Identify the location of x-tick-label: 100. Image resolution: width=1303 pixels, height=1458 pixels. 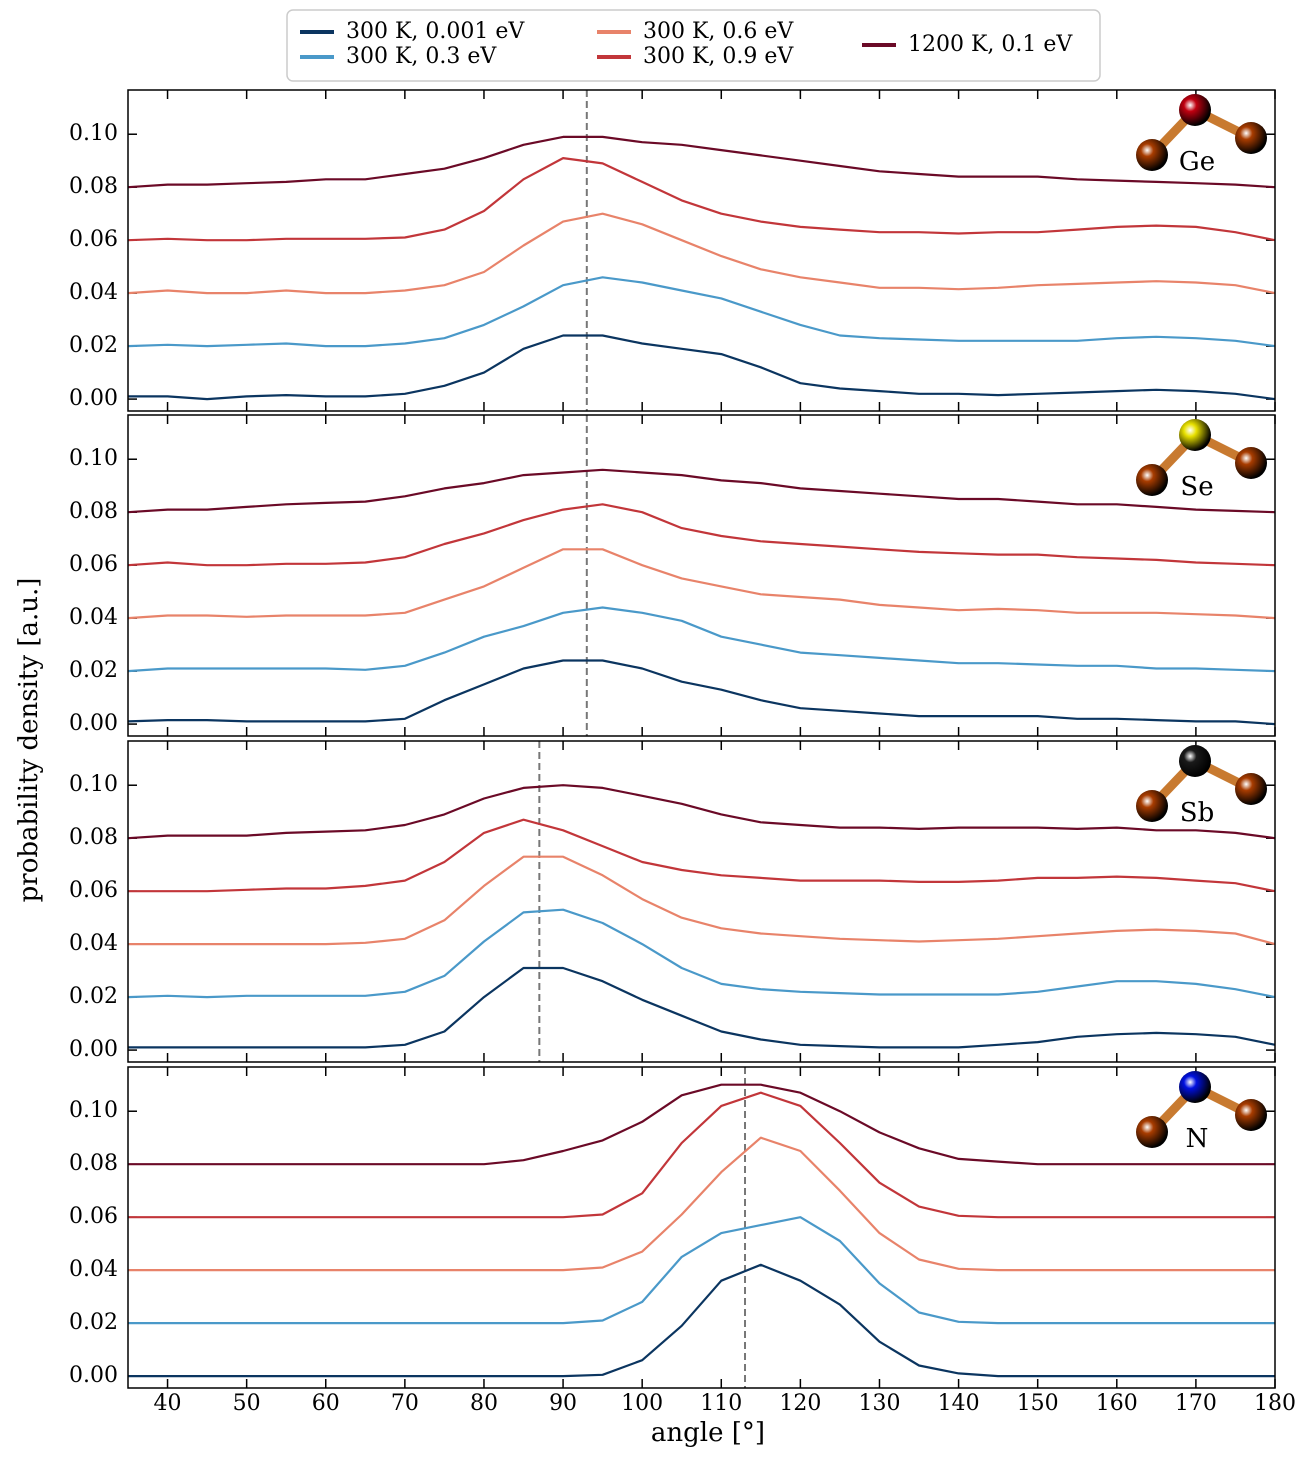
(642, 1403).